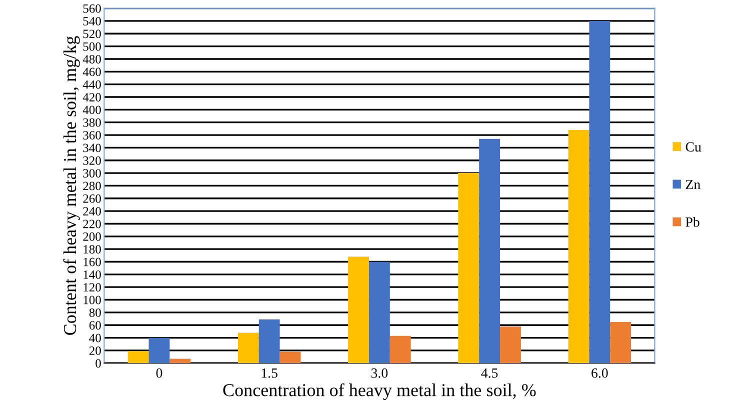  Describe the element at coordinates (693, 222) in the screenshot. I see `legend-label: Pb` at that location.